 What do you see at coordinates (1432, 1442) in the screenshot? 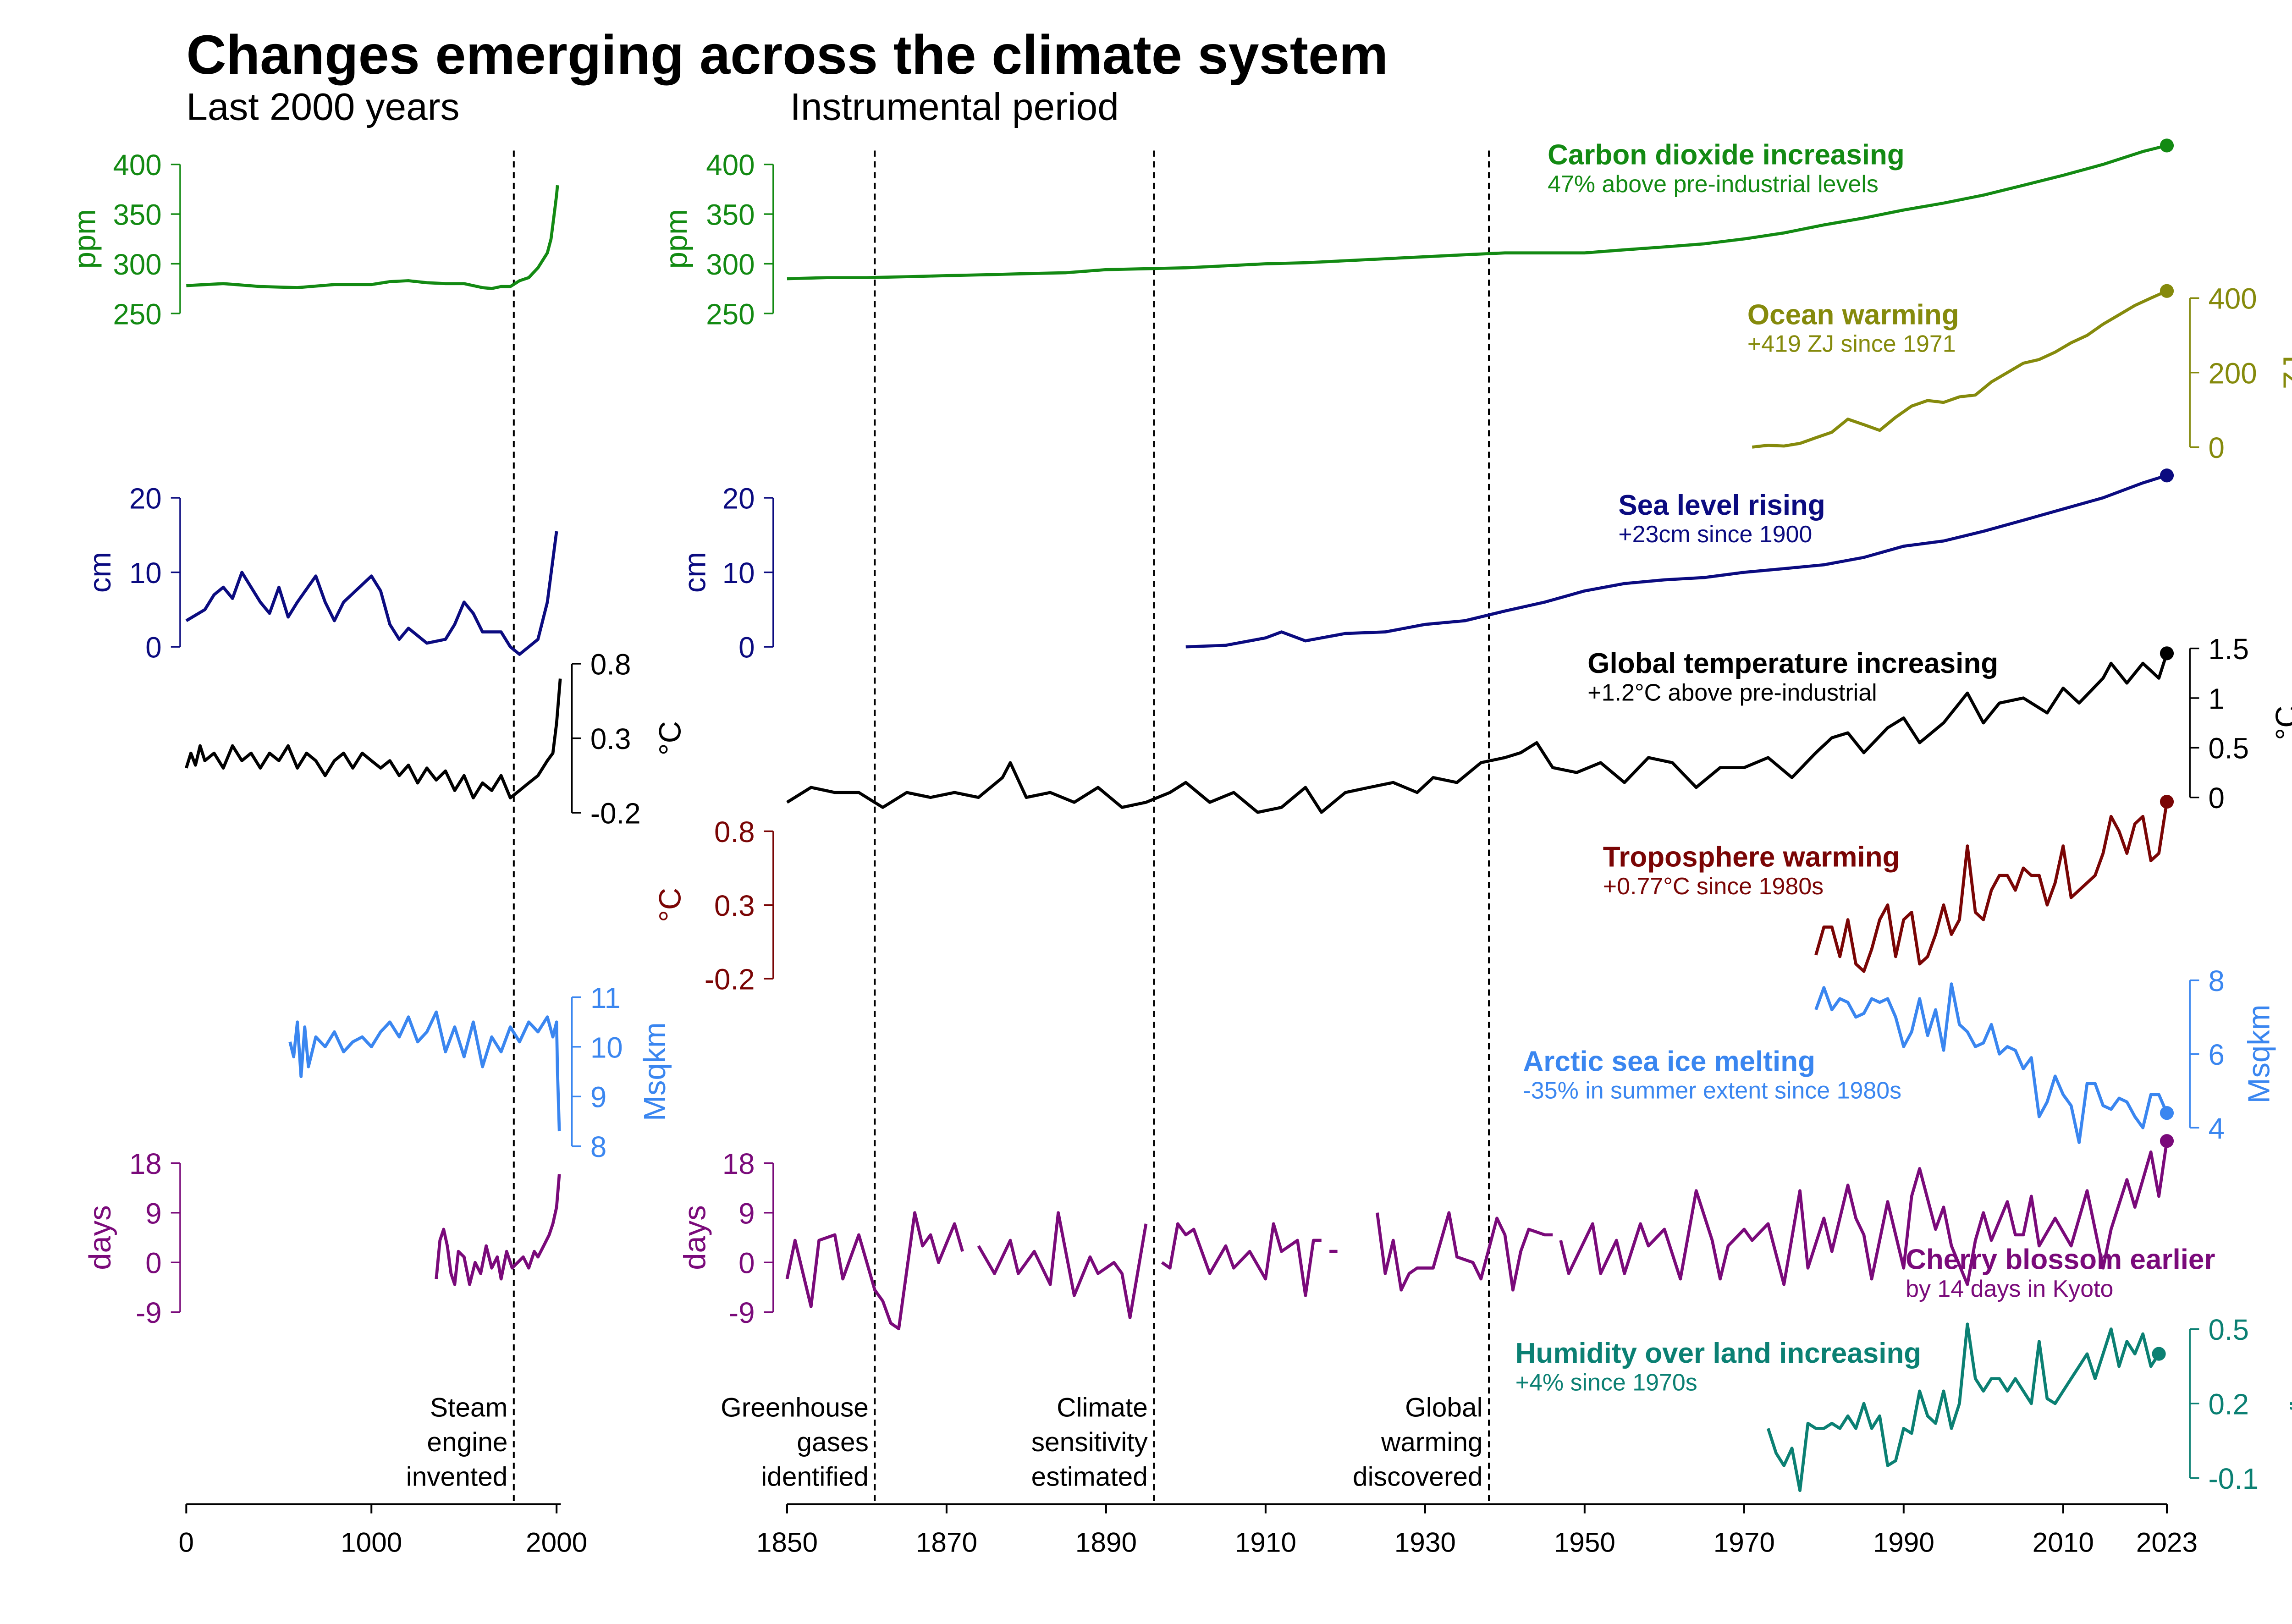
I see `event-label: warming` at bounding box center [1432, 1442].